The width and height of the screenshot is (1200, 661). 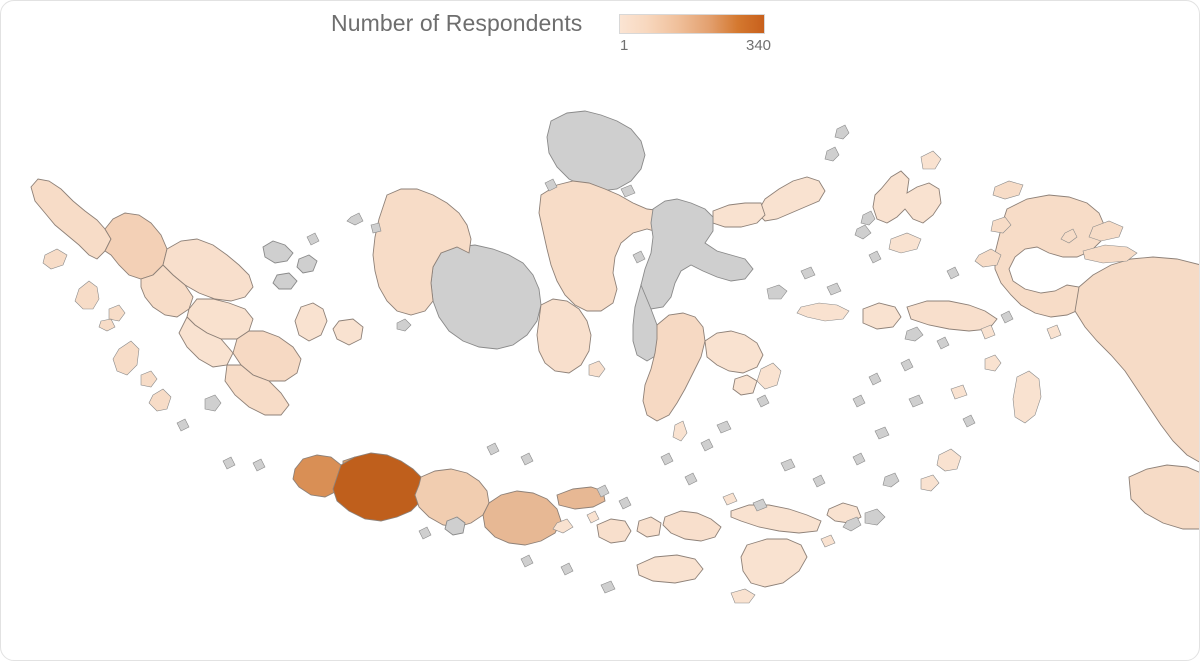 What do you see at coordinates (776, 519) in the screenshot?
I see `region-east-nusa-tenggara-flores` at bounding box center [776, 519].